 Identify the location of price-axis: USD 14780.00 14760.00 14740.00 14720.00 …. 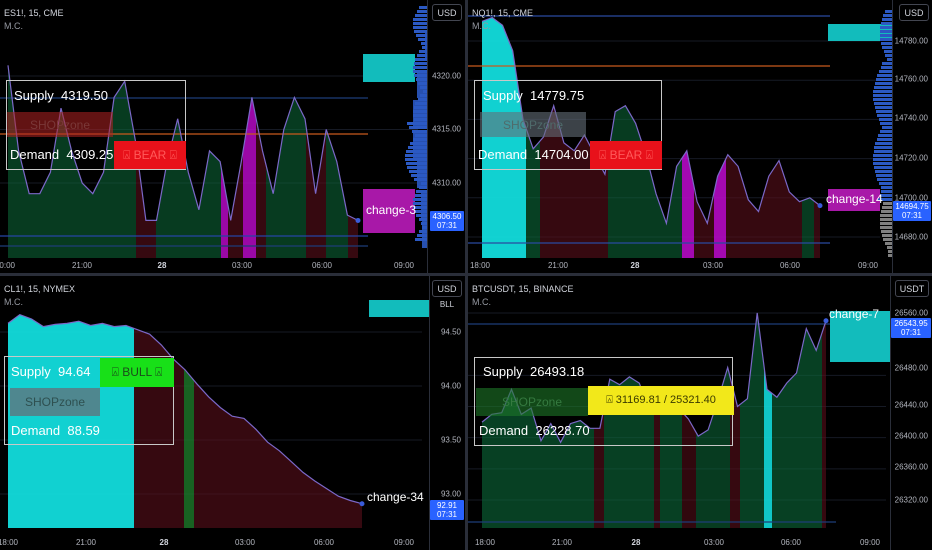
(912, 136).